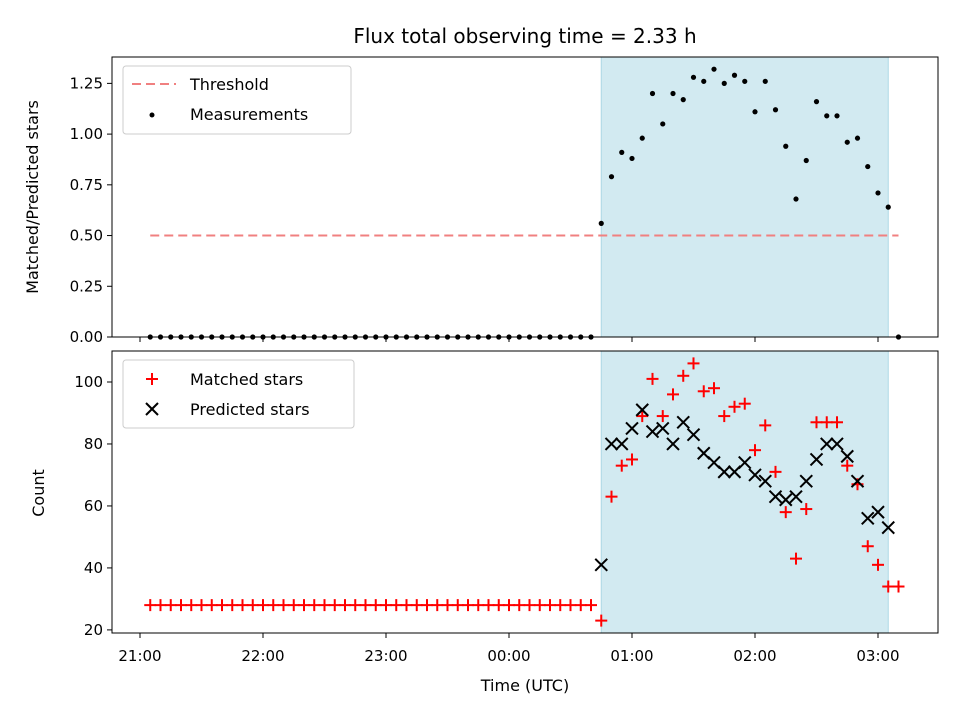 This screenshot has height=720, width=960. I want to click on legend-measurements-swatch, so click(152, 115).